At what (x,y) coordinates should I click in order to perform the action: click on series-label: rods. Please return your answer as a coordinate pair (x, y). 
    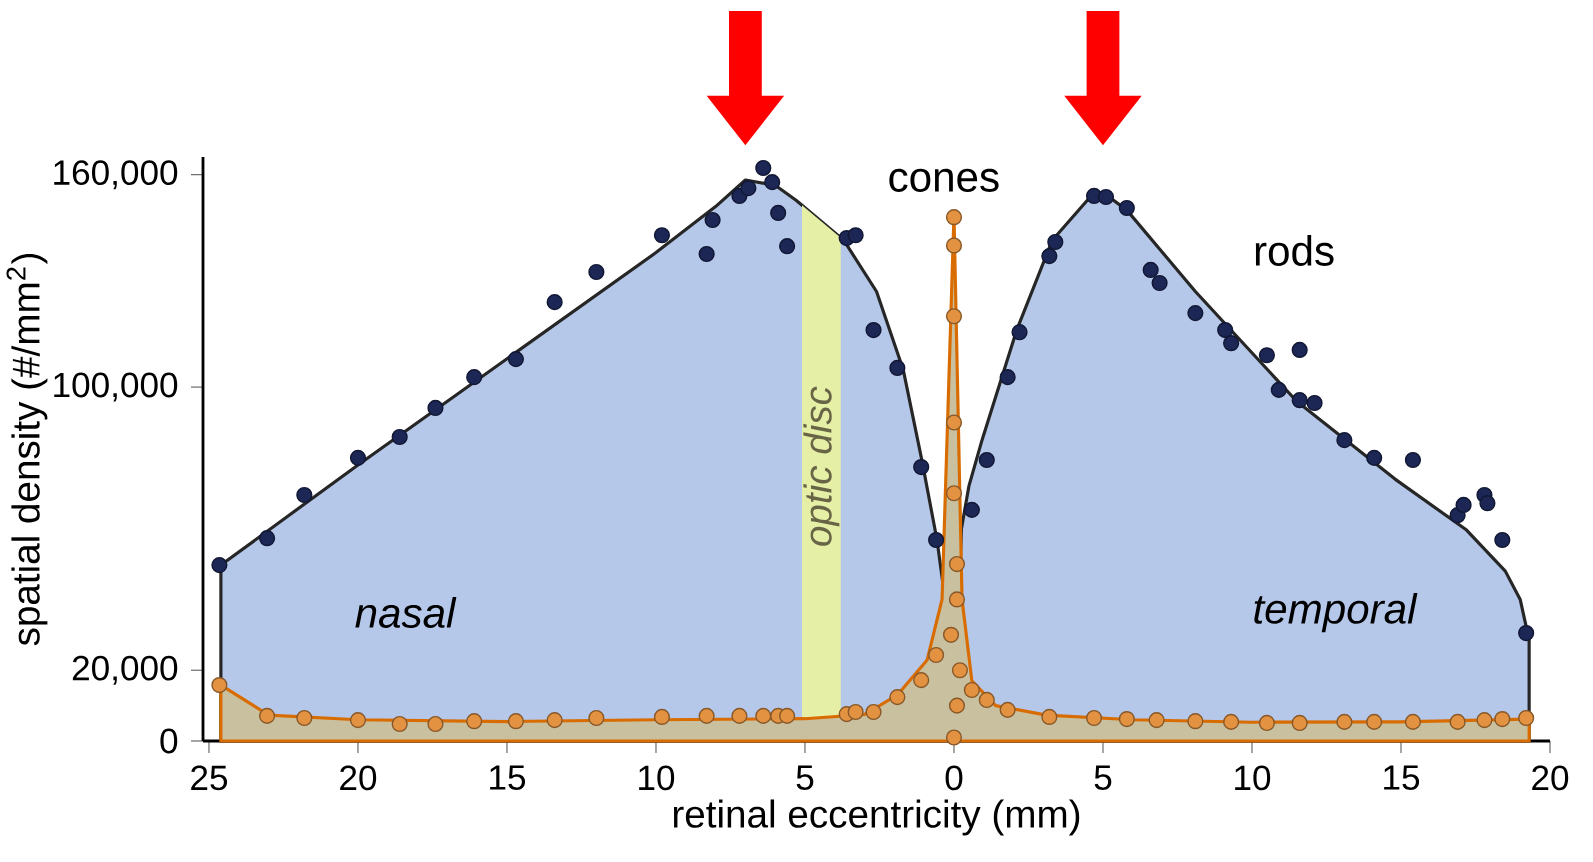
    Looking at the image, I should click on (1294, 250).